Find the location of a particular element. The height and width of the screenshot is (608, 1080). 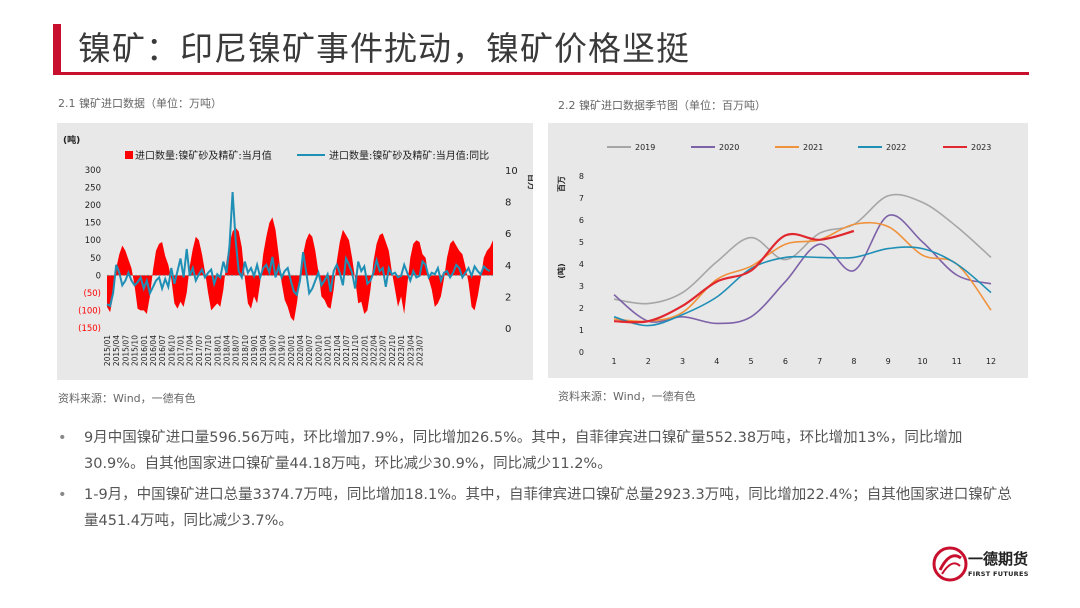

legend-label: 进口数量:镍矿砂及精矿:当月值 is located at coordinates (203, 155).